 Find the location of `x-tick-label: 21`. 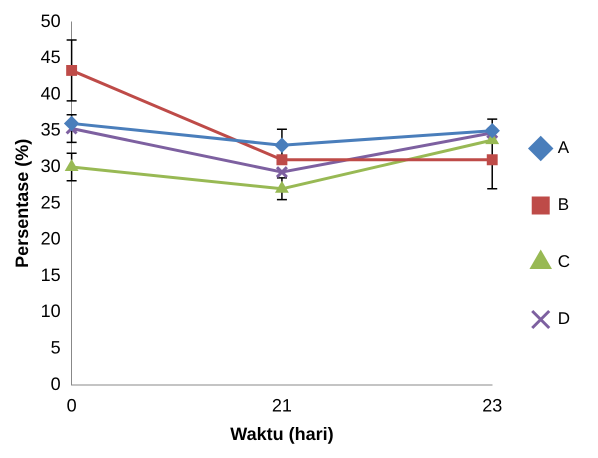

x-tick-label: 21 is located at coordinates (282, 406).